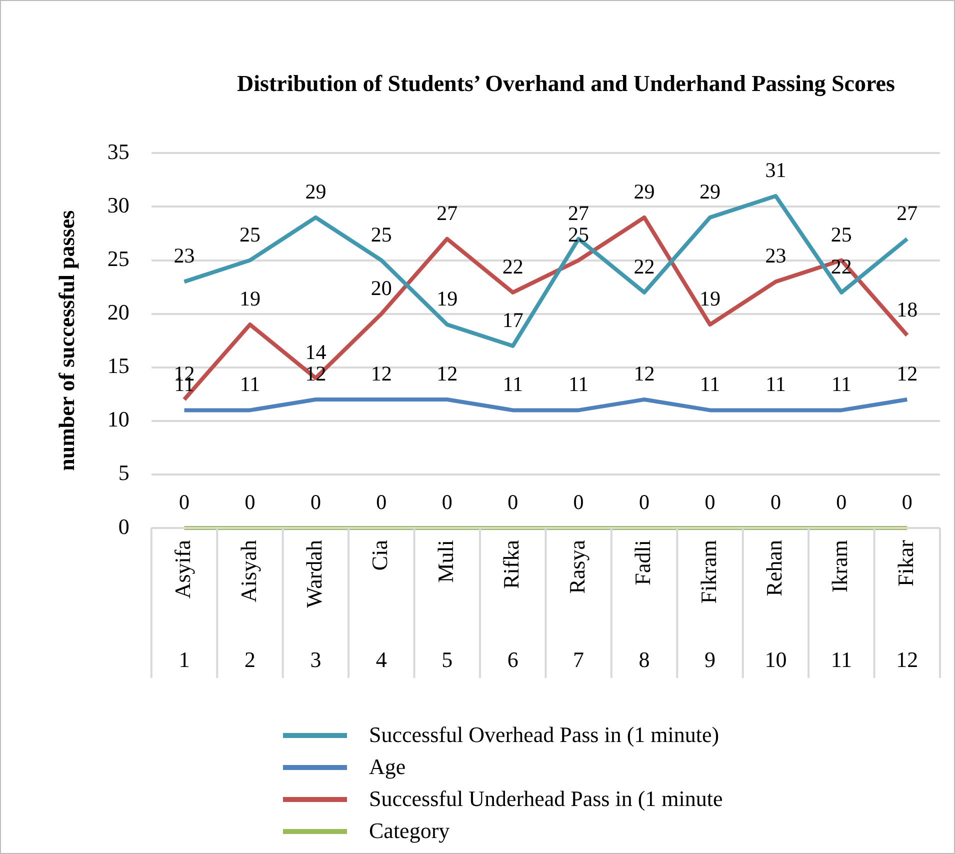  Describe the element at coordinates (774, 606) in the screenshot. I see `category-label: Rehan 10` at that location.